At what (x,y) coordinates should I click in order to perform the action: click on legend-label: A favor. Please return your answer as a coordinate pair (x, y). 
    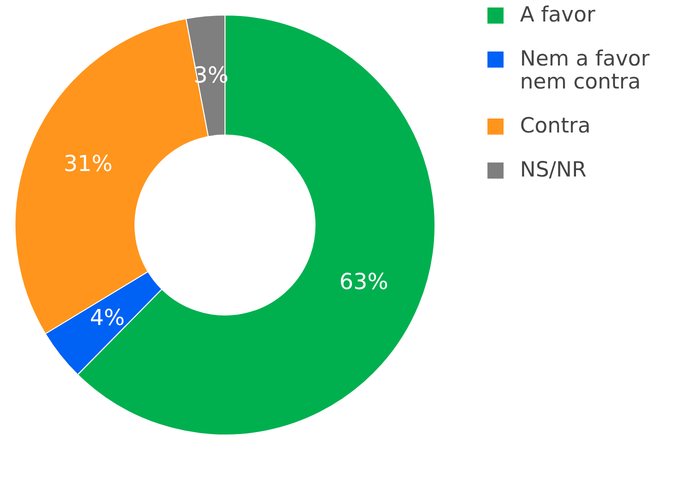
    Looking at the image, I should click on (558, 14).